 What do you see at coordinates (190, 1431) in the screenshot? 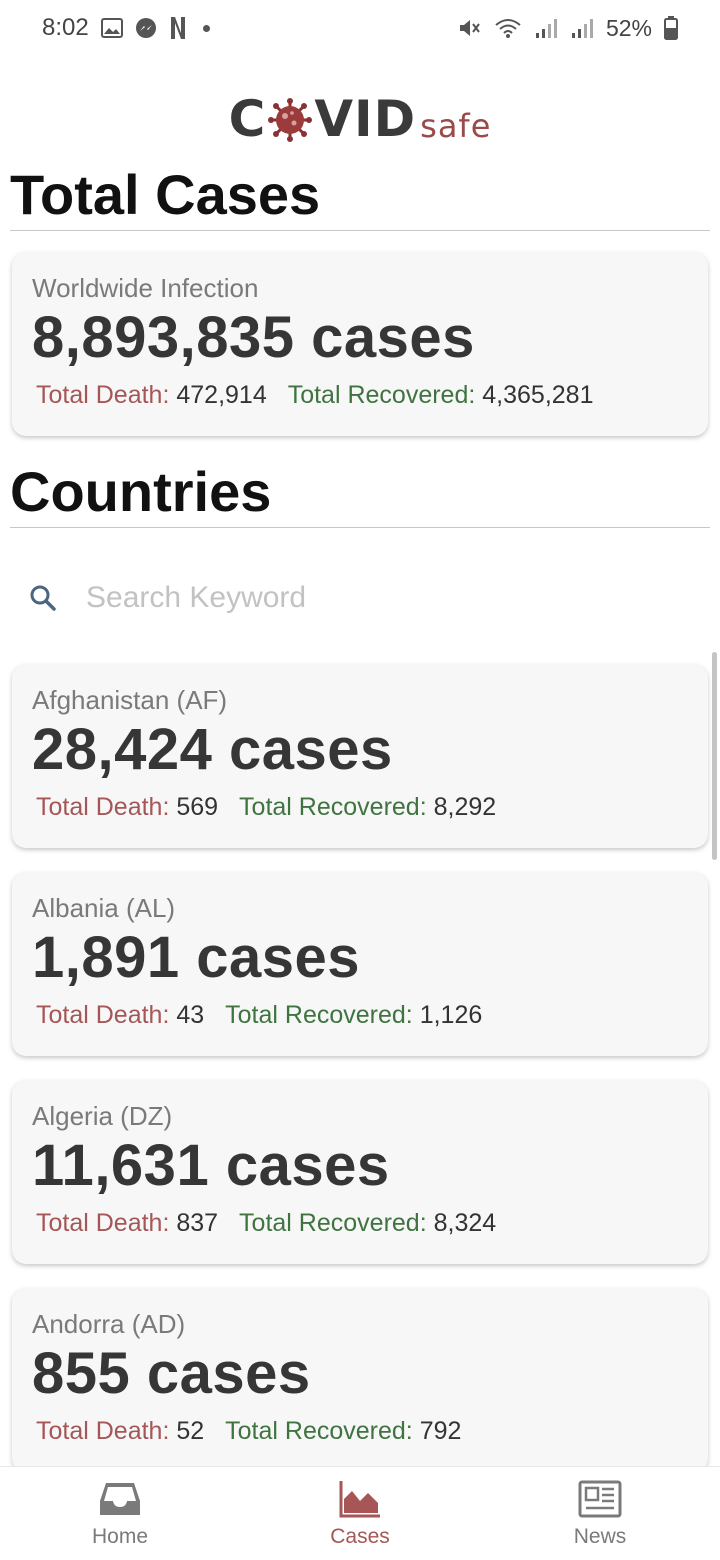
I see `death-value: 52` at bounding box center [190, 1431].